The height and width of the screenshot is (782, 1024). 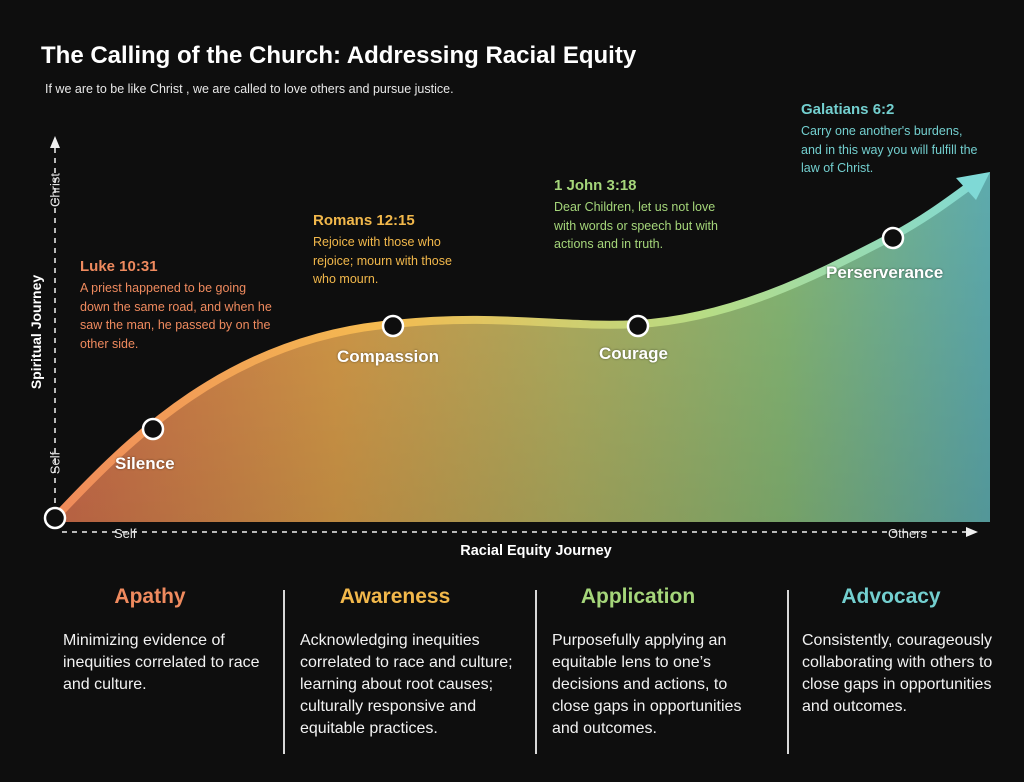 I want to click on courage-marker, so click(x=638, y=326).